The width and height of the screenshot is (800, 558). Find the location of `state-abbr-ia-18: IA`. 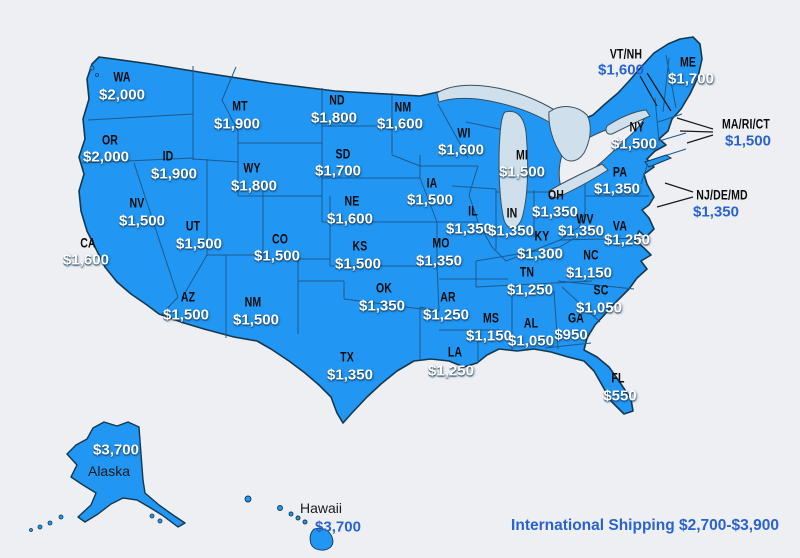

state-abbr-ia-18: IA is located at coordinates (432, 183).